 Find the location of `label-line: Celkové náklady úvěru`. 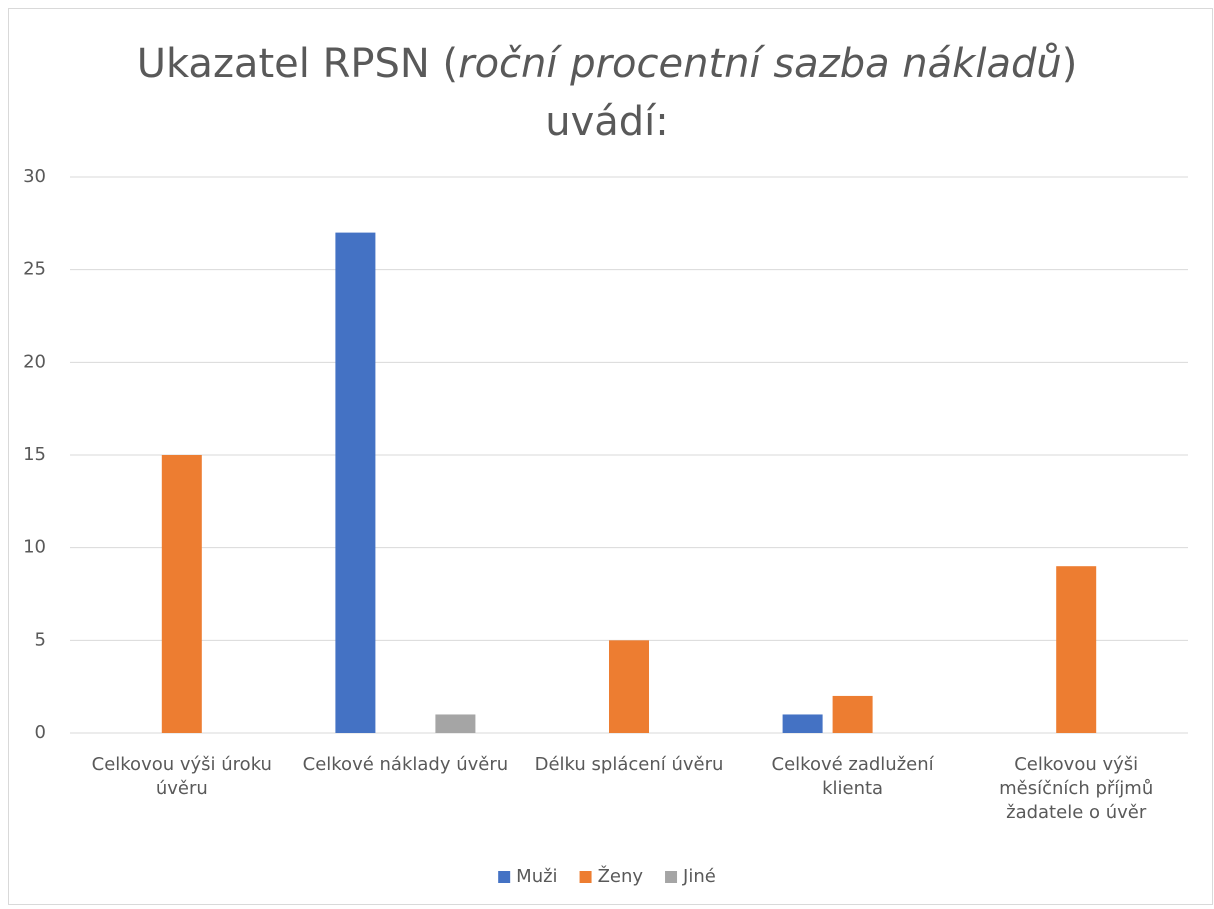

label-line: Celkové náklady úvěru is located at coordinates (406, 764).